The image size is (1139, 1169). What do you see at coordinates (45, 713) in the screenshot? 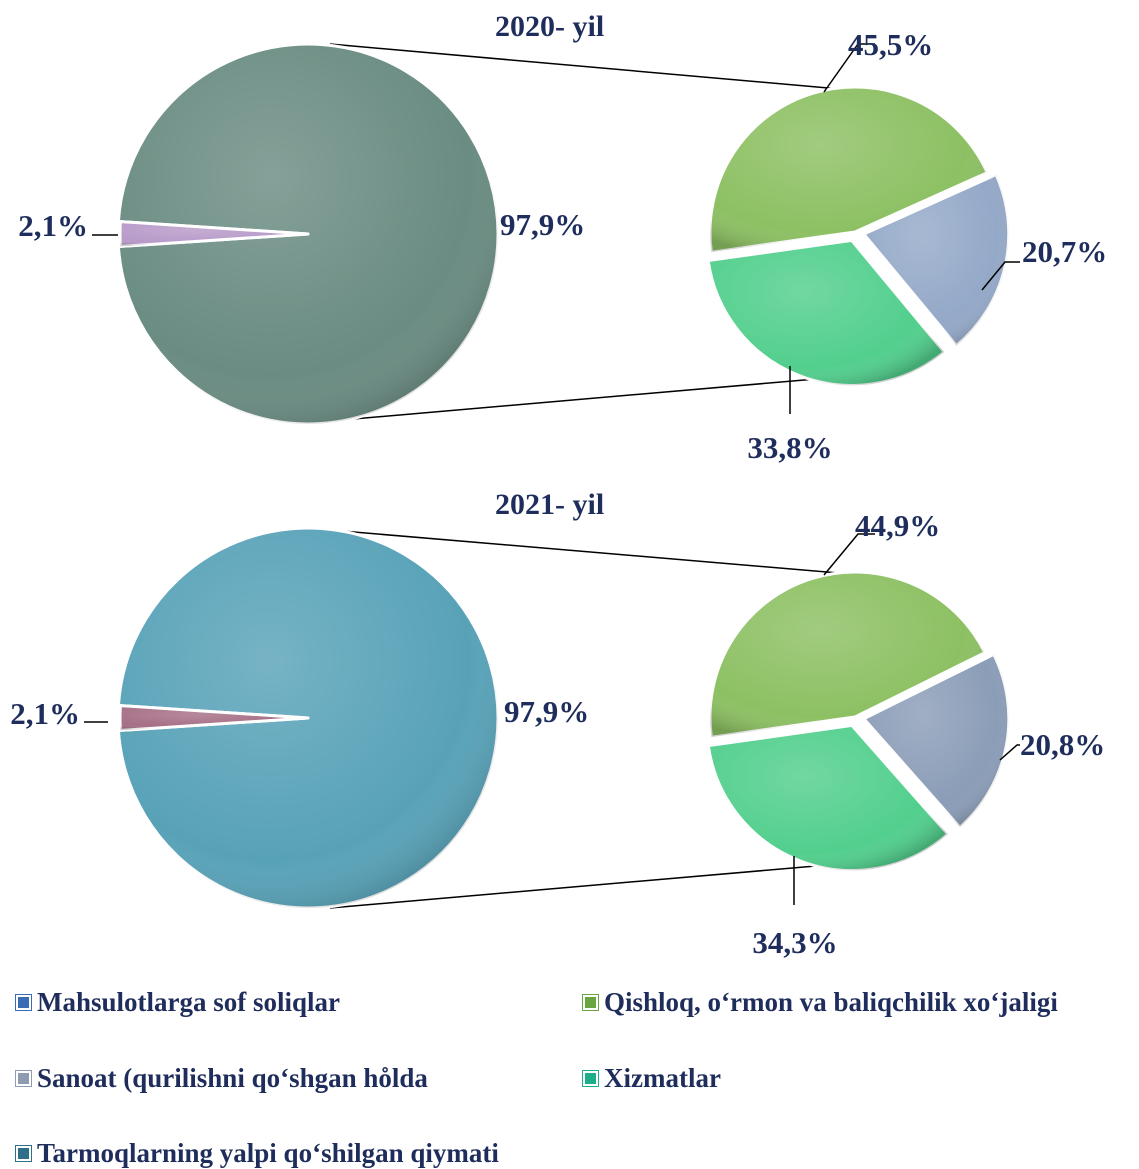
I see `data-label-2021-net-taxes: 2,1%` at bounding box center [45, 713].